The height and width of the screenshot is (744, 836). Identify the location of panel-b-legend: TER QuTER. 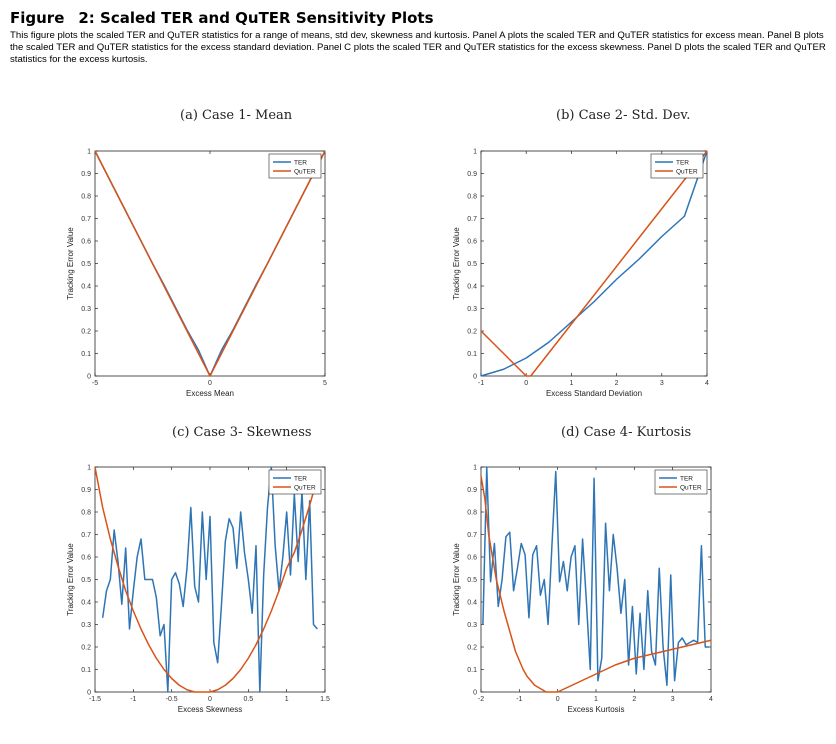
(677, 166).